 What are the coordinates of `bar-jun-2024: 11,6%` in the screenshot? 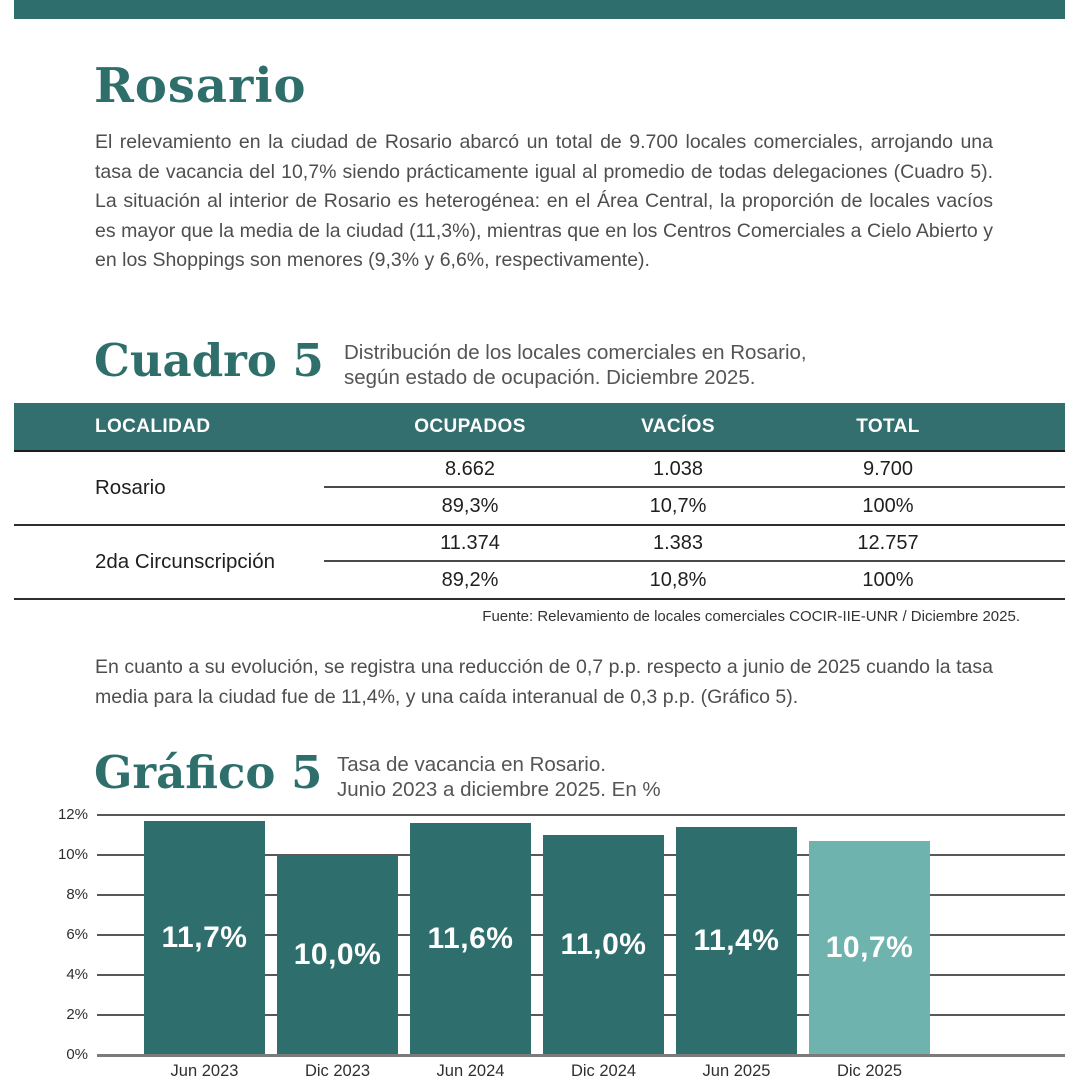 It's located at (470, 939).